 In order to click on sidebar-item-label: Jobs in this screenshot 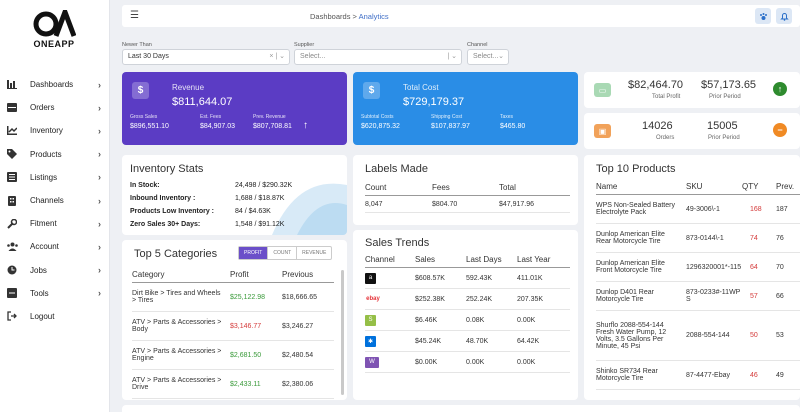, I will do `click(38, 270)`.